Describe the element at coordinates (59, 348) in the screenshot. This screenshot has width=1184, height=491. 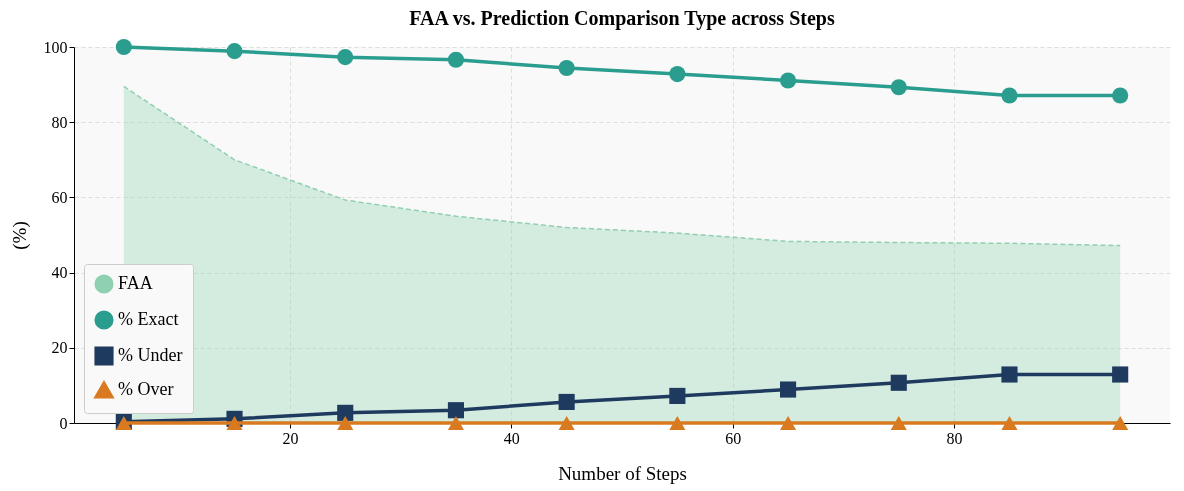
I see `y-tick-label: 20` at that location.